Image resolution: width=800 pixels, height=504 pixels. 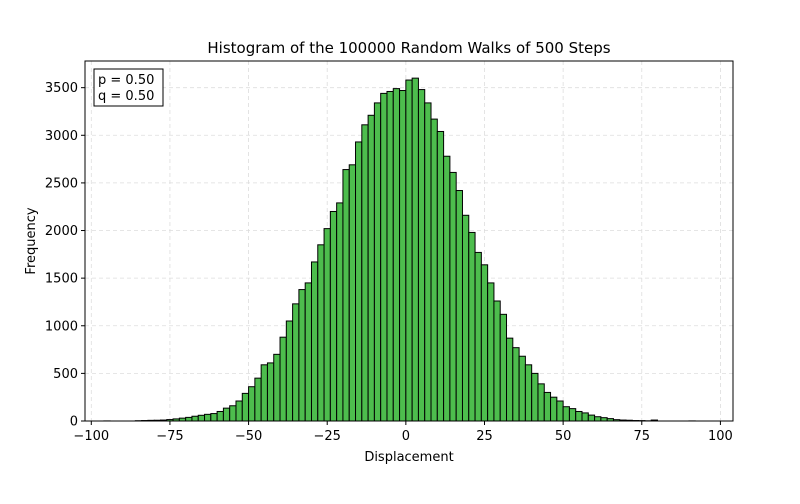 I want to click on y-tick-label: 2500, so click(x=61, y=183).